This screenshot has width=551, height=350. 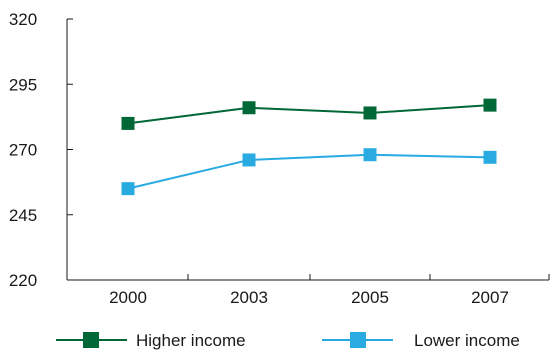 What do you see at coordinates (308, 290) in the screenshot?
I see `x-axis-ticks: 2000 2003 2005 2007` at bounding box center [308, 290].